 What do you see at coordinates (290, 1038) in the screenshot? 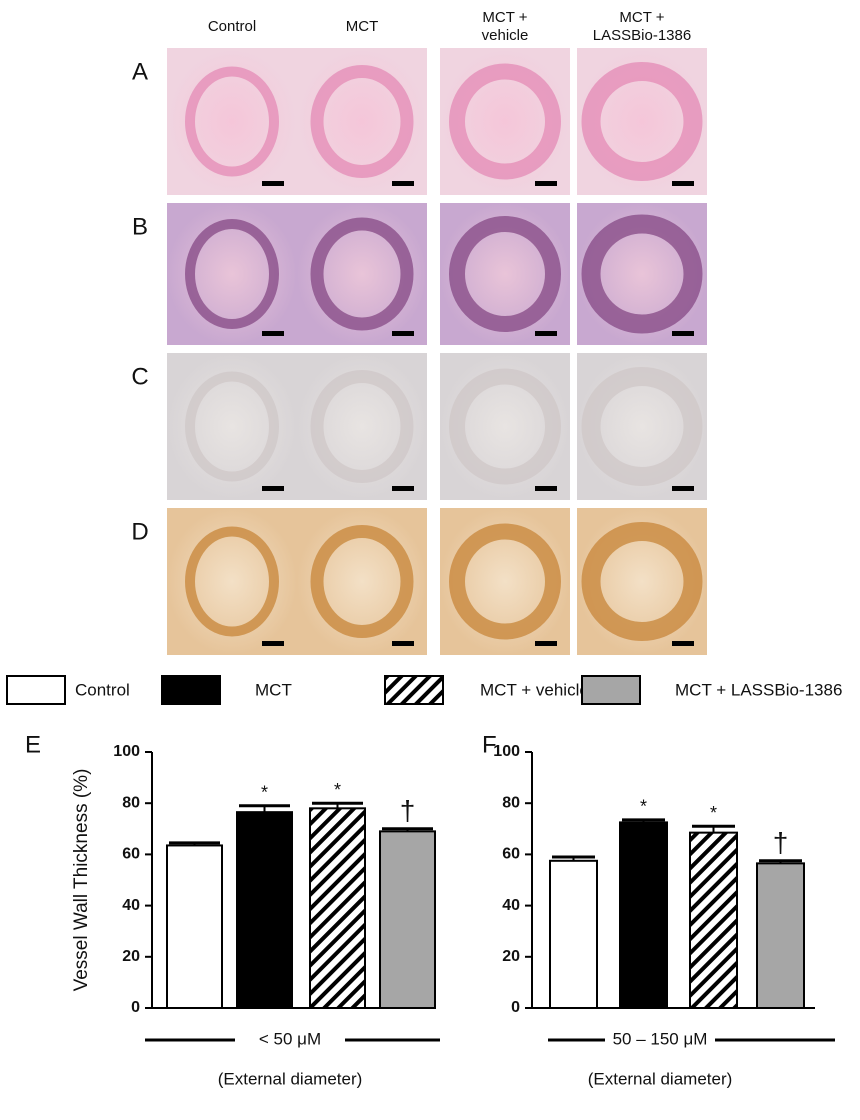
I see `x-axis-label: < 50 μM` at bounding box center [290, 1038].